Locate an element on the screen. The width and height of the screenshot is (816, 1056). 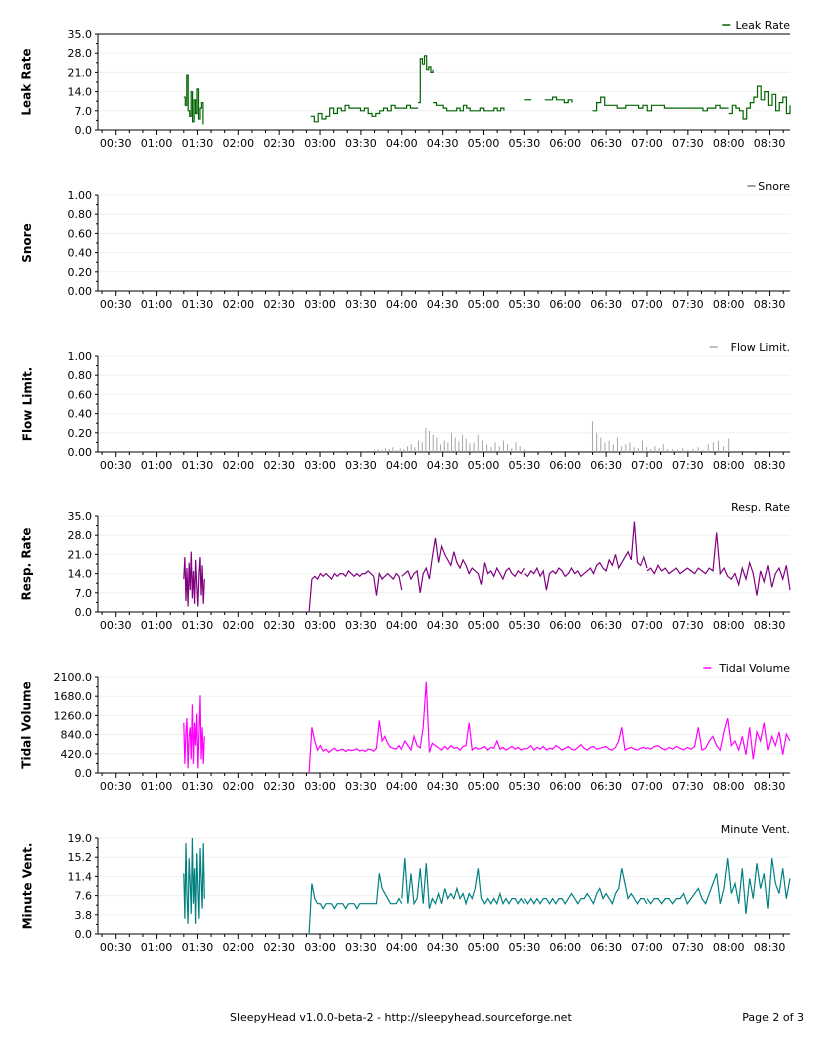
y-tick-label: 11.4 is located at coordinates (80, 876).